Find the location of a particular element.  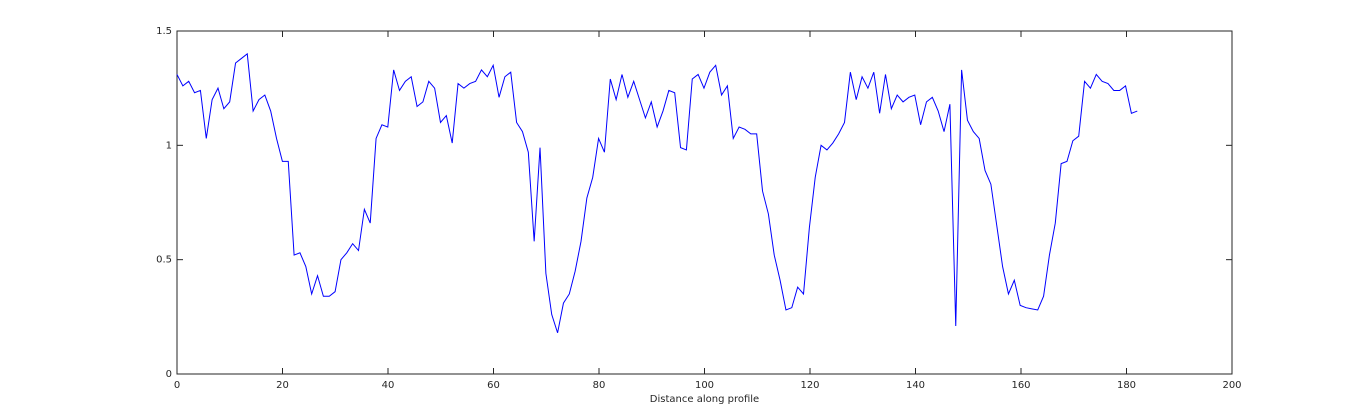

x-tick-label: 140 is located at coordinates (915, 385).